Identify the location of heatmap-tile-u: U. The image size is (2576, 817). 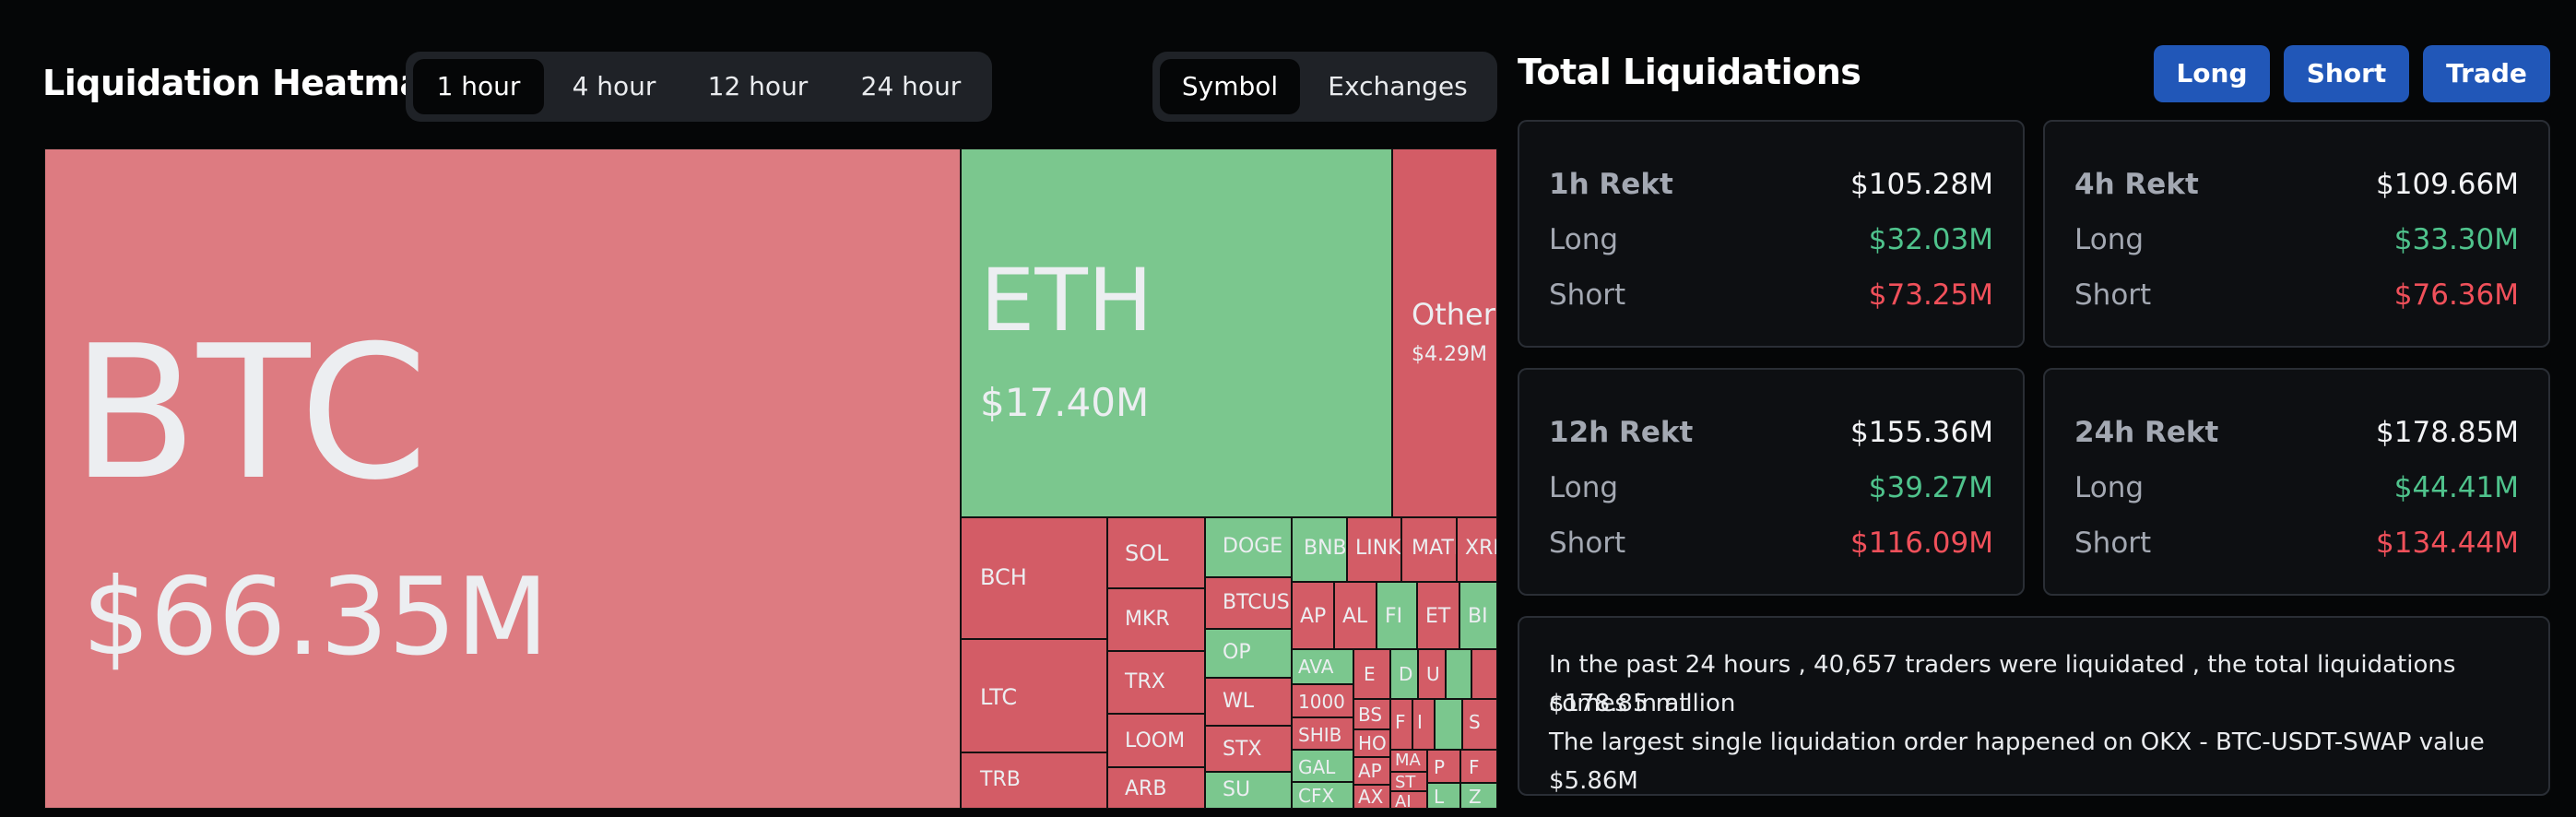
(1432, 674).